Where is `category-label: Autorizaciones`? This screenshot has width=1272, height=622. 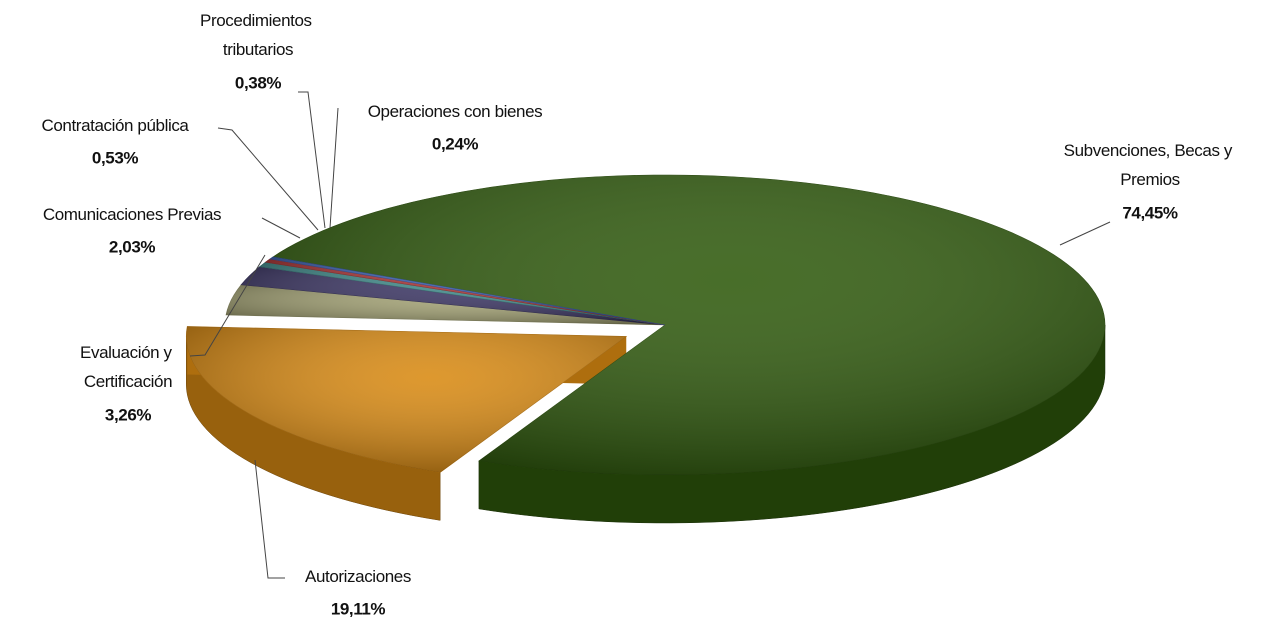
category-label: Autorizaciones is located at coordinates (358, 576).